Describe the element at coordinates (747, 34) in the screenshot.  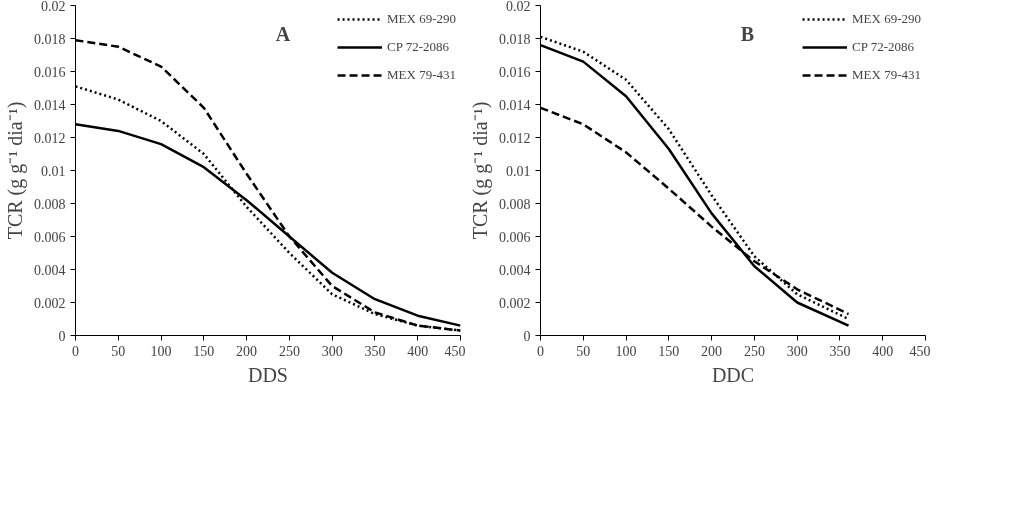
I see `annotation: B` at that location.